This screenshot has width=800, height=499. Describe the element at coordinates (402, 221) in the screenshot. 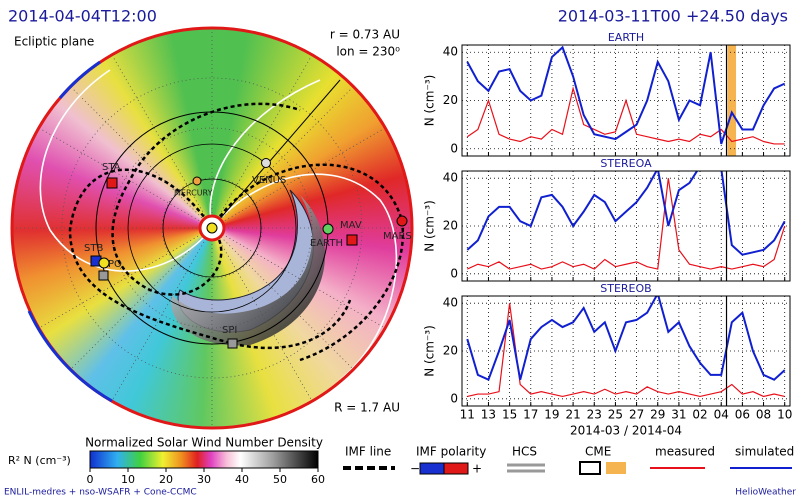

I see `mars` at that location.